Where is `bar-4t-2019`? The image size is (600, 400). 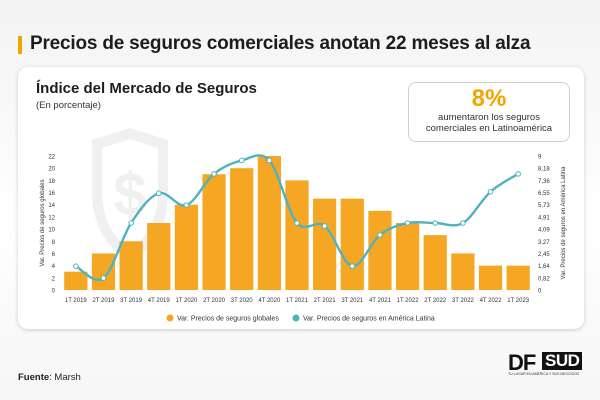
bar-4t-2019 is located at coordinates (159, 256).